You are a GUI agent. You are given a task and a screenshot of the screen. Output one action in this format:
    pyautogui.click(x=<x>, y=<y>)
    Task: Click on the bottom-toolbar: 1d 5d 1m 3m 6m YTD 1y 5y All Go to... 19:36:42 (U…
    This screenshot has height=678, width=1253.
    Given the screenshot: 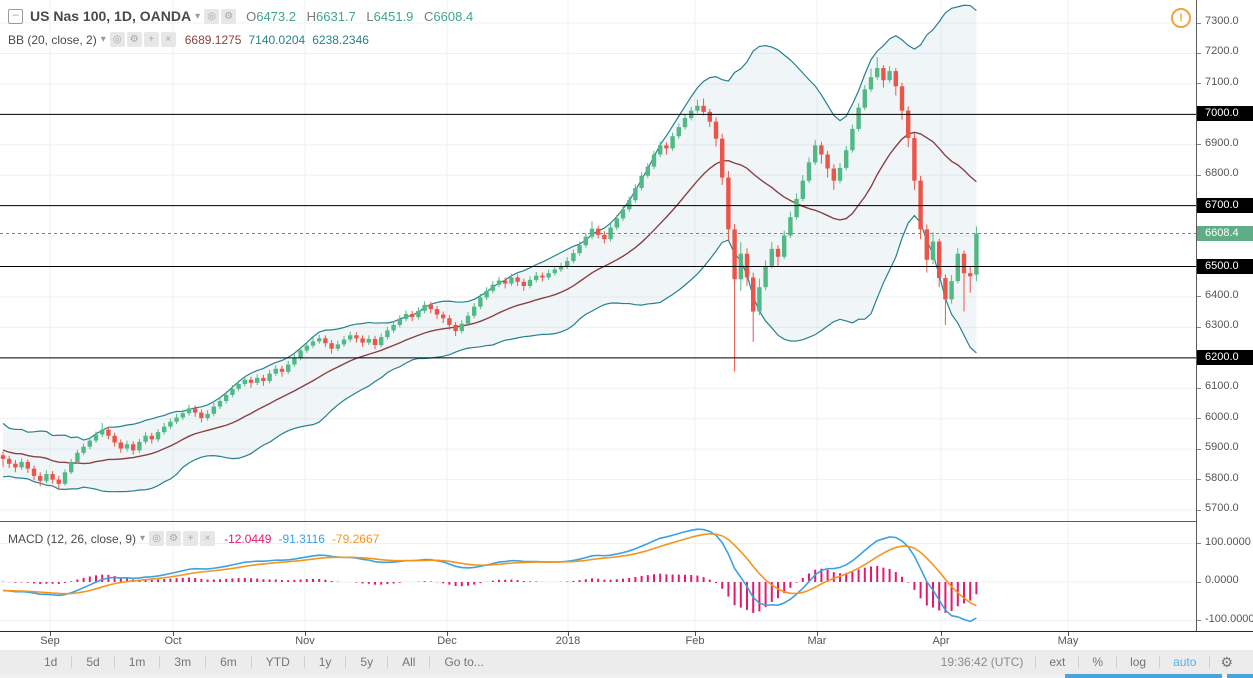 What is the action you would take?
    pyautogui.click(x=626, y=662)
    